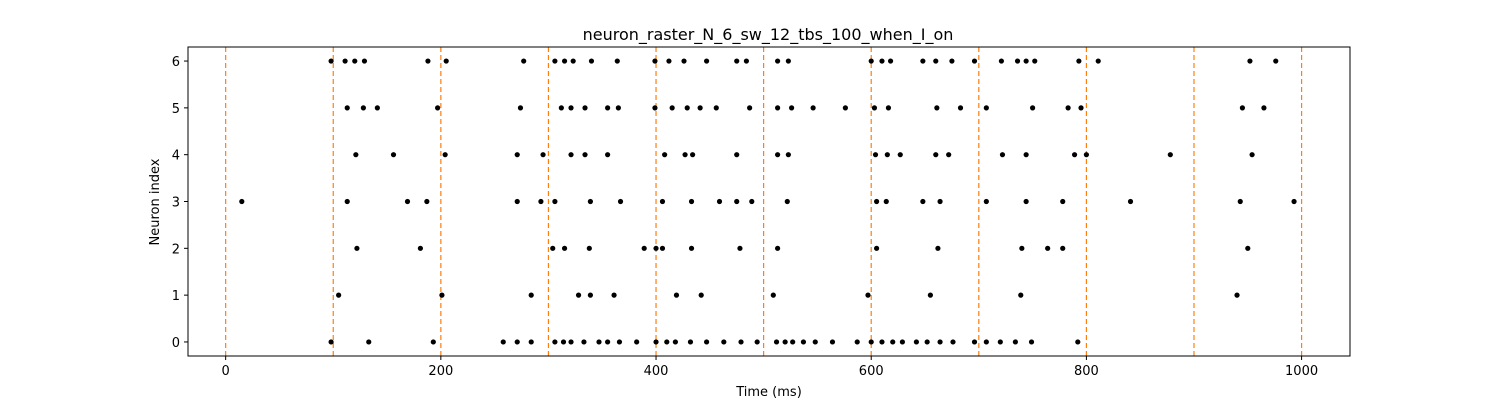 Image resolution: width=1500 pixels, height=400 pixels. Describe the element at coordinates (1086, 371) in the screenshot. I see `x-tick-label: 800` at that location.